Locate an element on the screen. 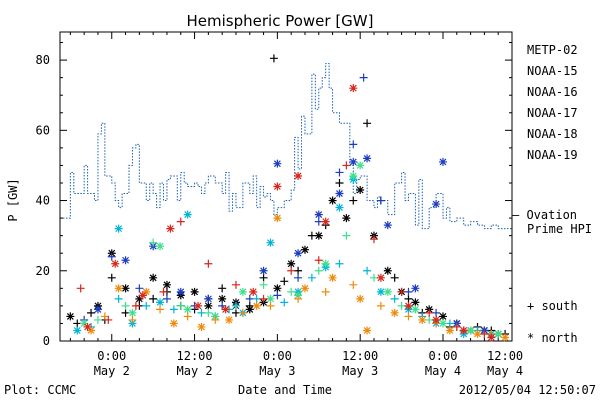 The width and height of the screenshot is (600, 400). y-axis-label: P [GW] is located at coordinates (13, 199).